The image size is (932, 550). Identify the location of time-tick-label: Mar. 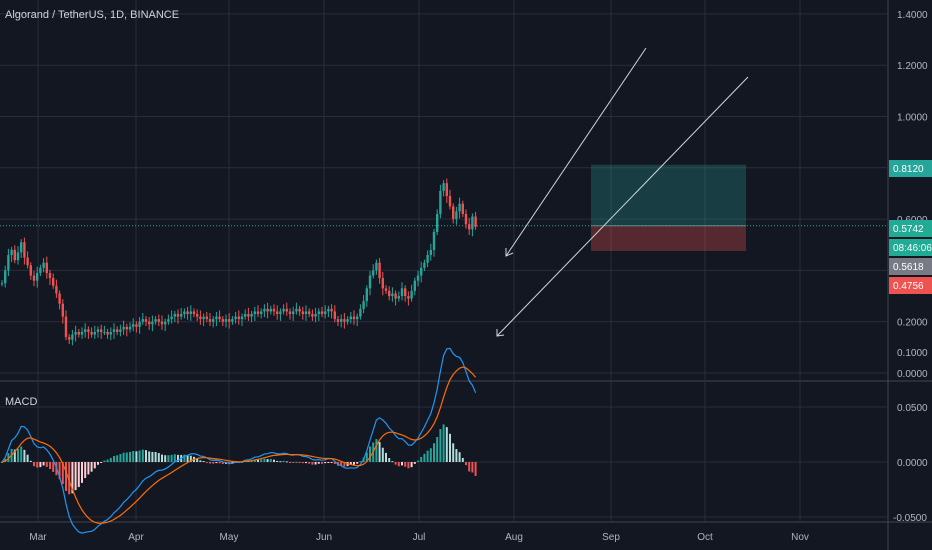
(38, 537).